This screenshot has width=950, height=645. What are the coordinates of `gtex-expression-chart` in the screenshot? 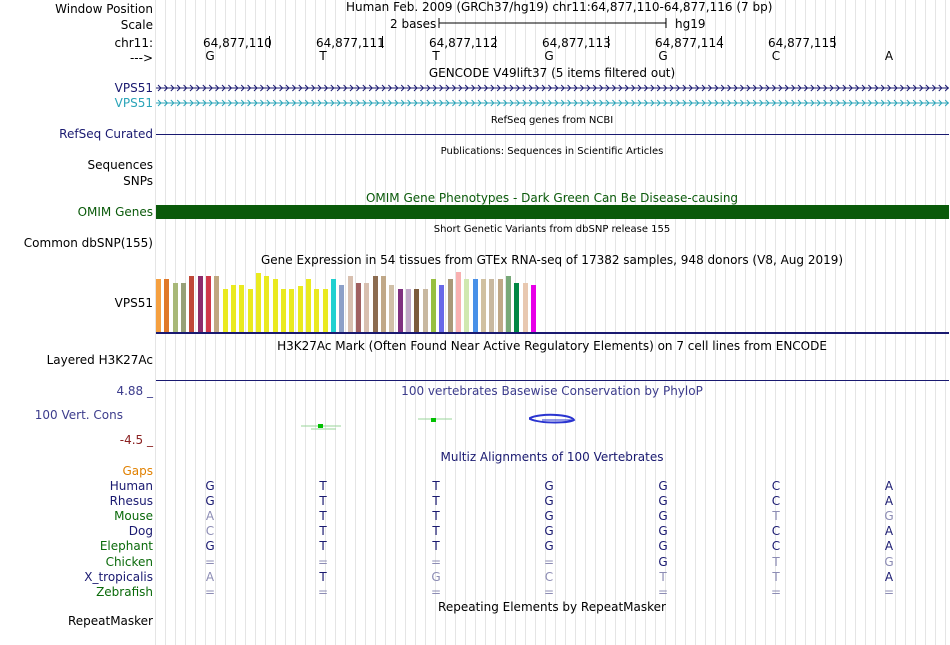 It's located at (356, 300).